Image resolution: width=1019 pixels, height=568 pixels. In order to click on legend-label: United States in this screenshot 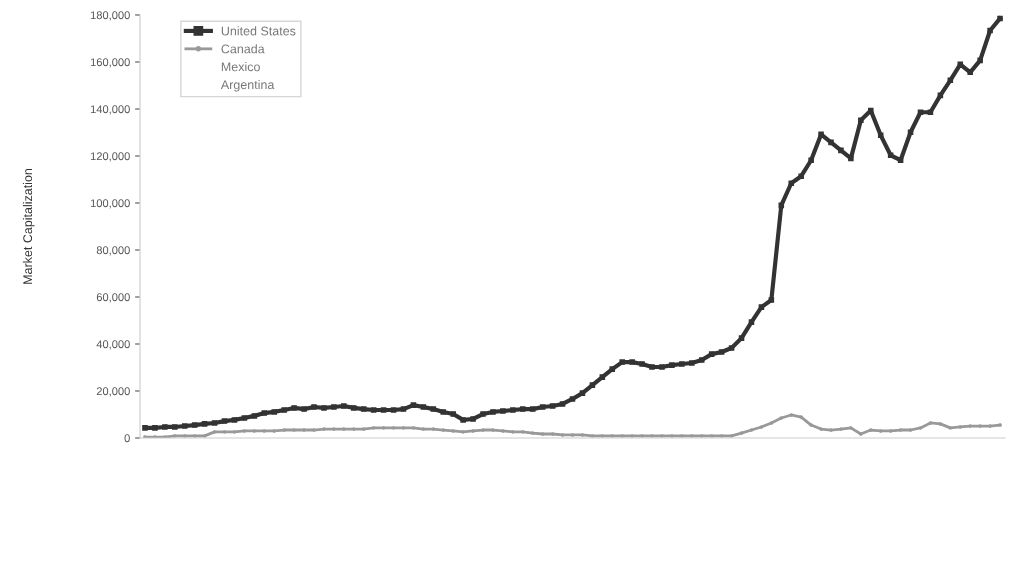, I will do `click(258, 31)`.